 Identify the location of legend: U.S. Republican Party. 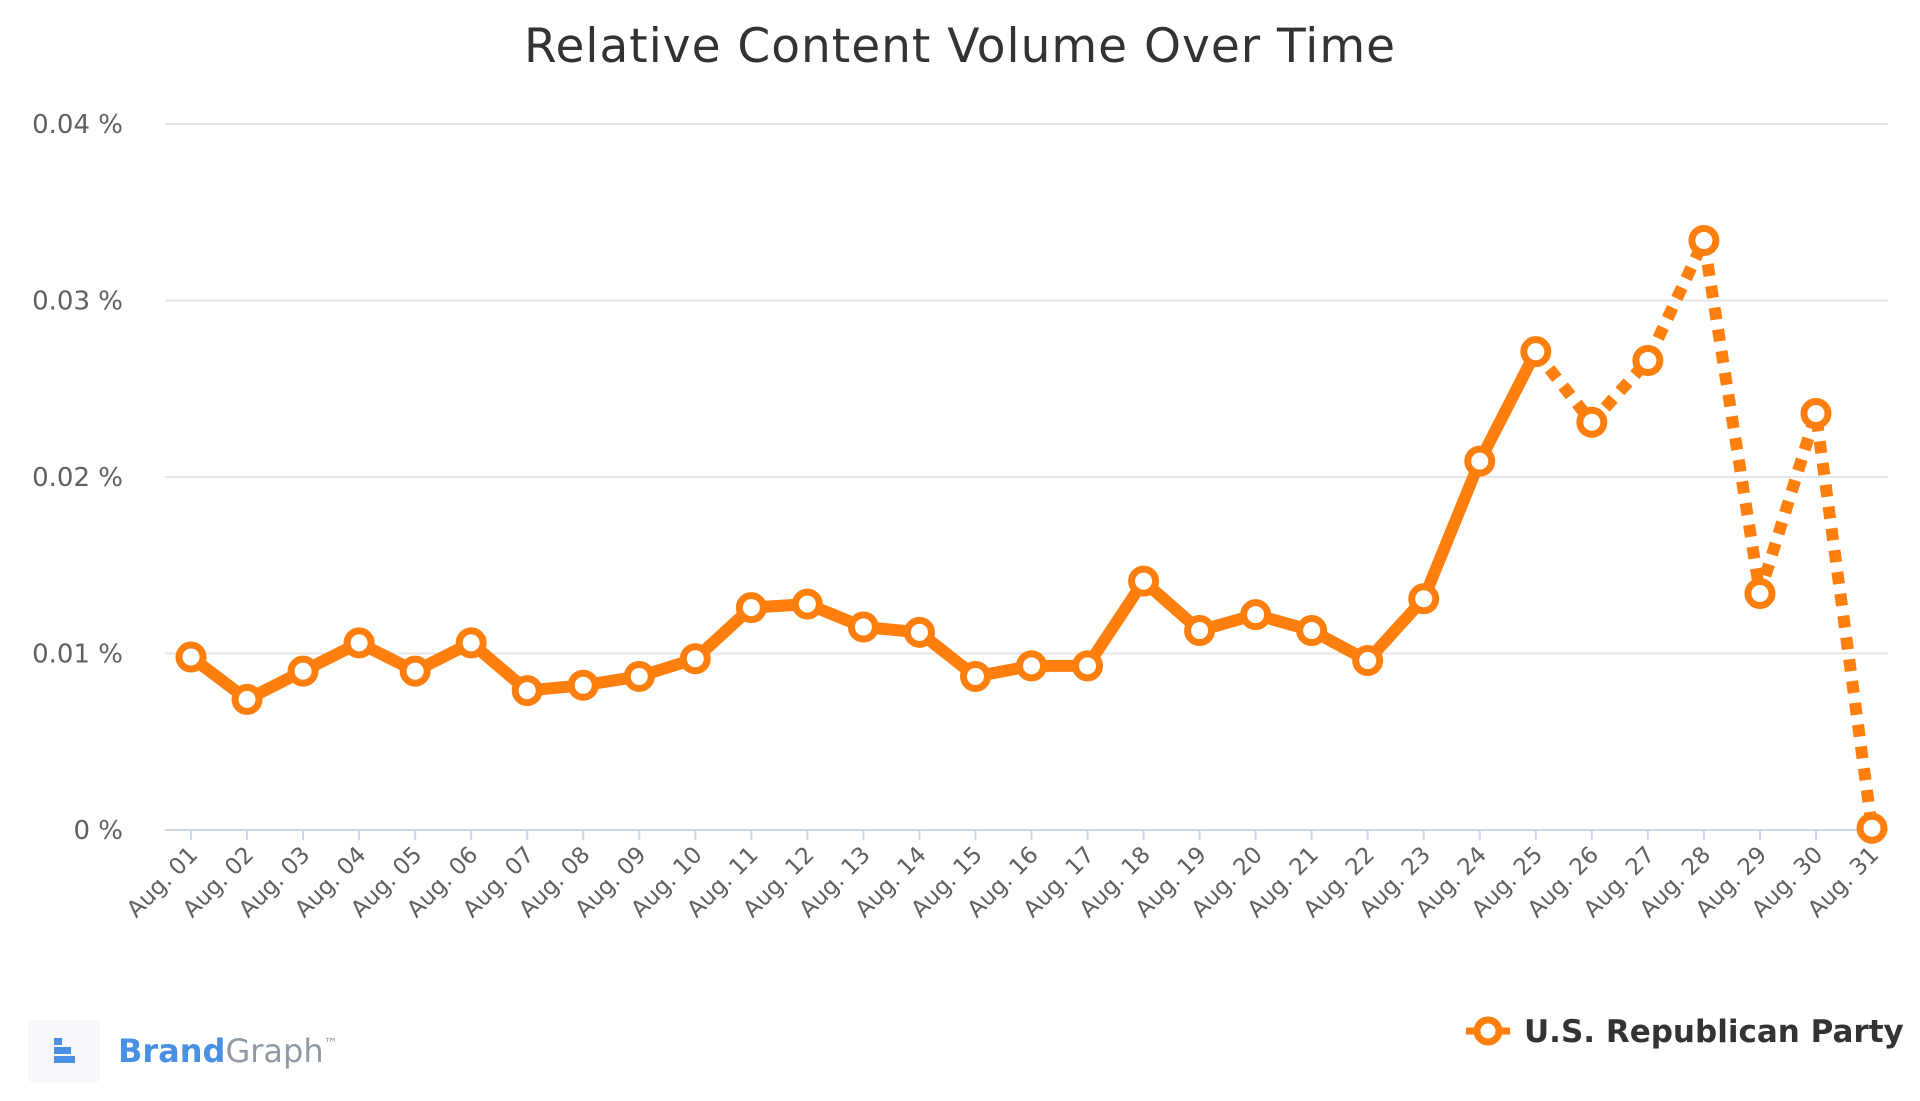
(1685, 1032).